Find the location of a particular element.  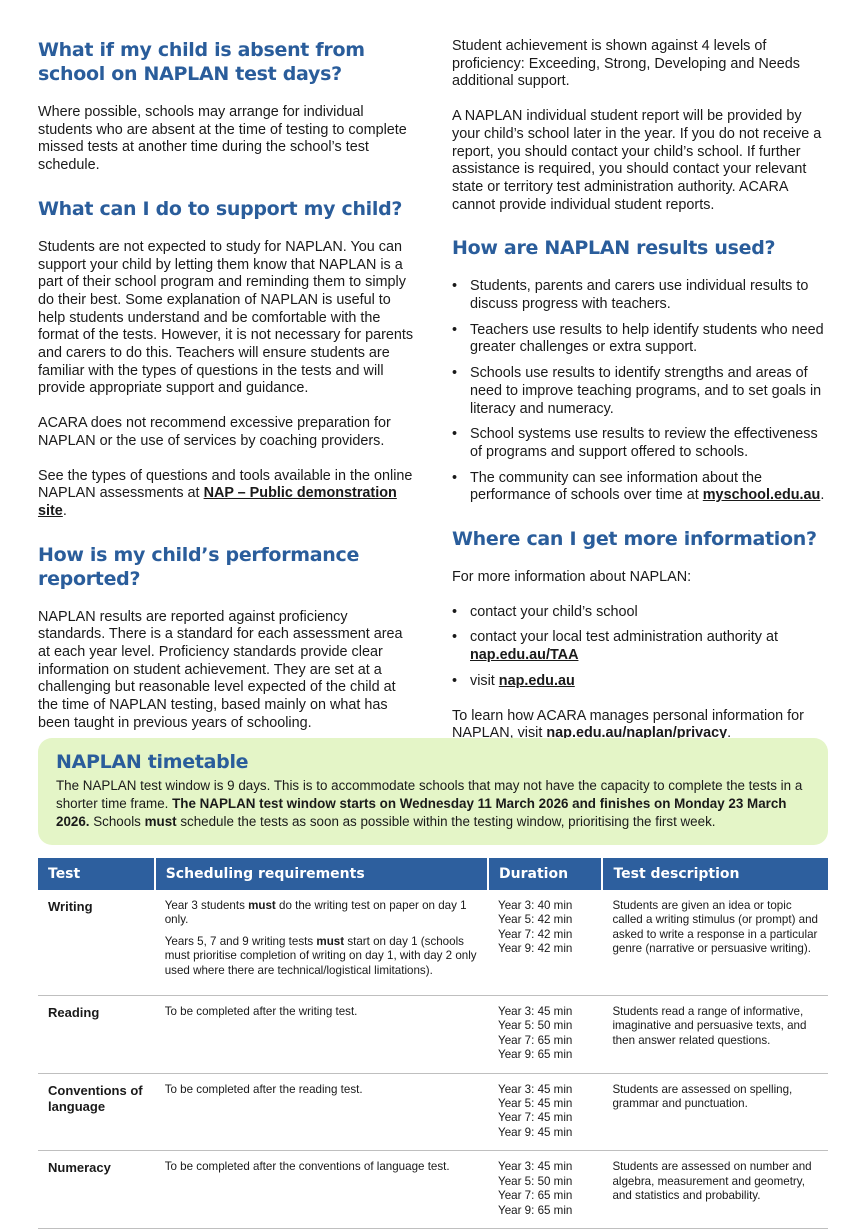

duration-line: Year 3: 40 min is located at coordinates (535, 905).